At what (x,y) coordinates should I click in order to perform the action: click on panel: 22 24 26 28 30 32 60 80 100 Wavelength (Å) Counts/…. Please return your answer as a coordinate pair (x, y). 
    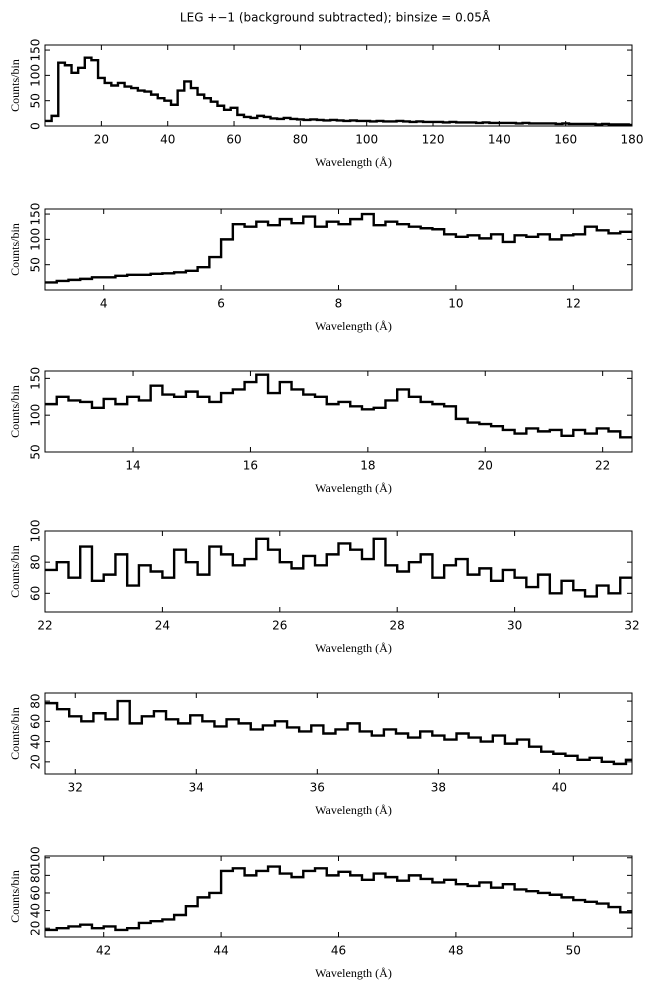
    Looking at the image, I should click on (324, 587).